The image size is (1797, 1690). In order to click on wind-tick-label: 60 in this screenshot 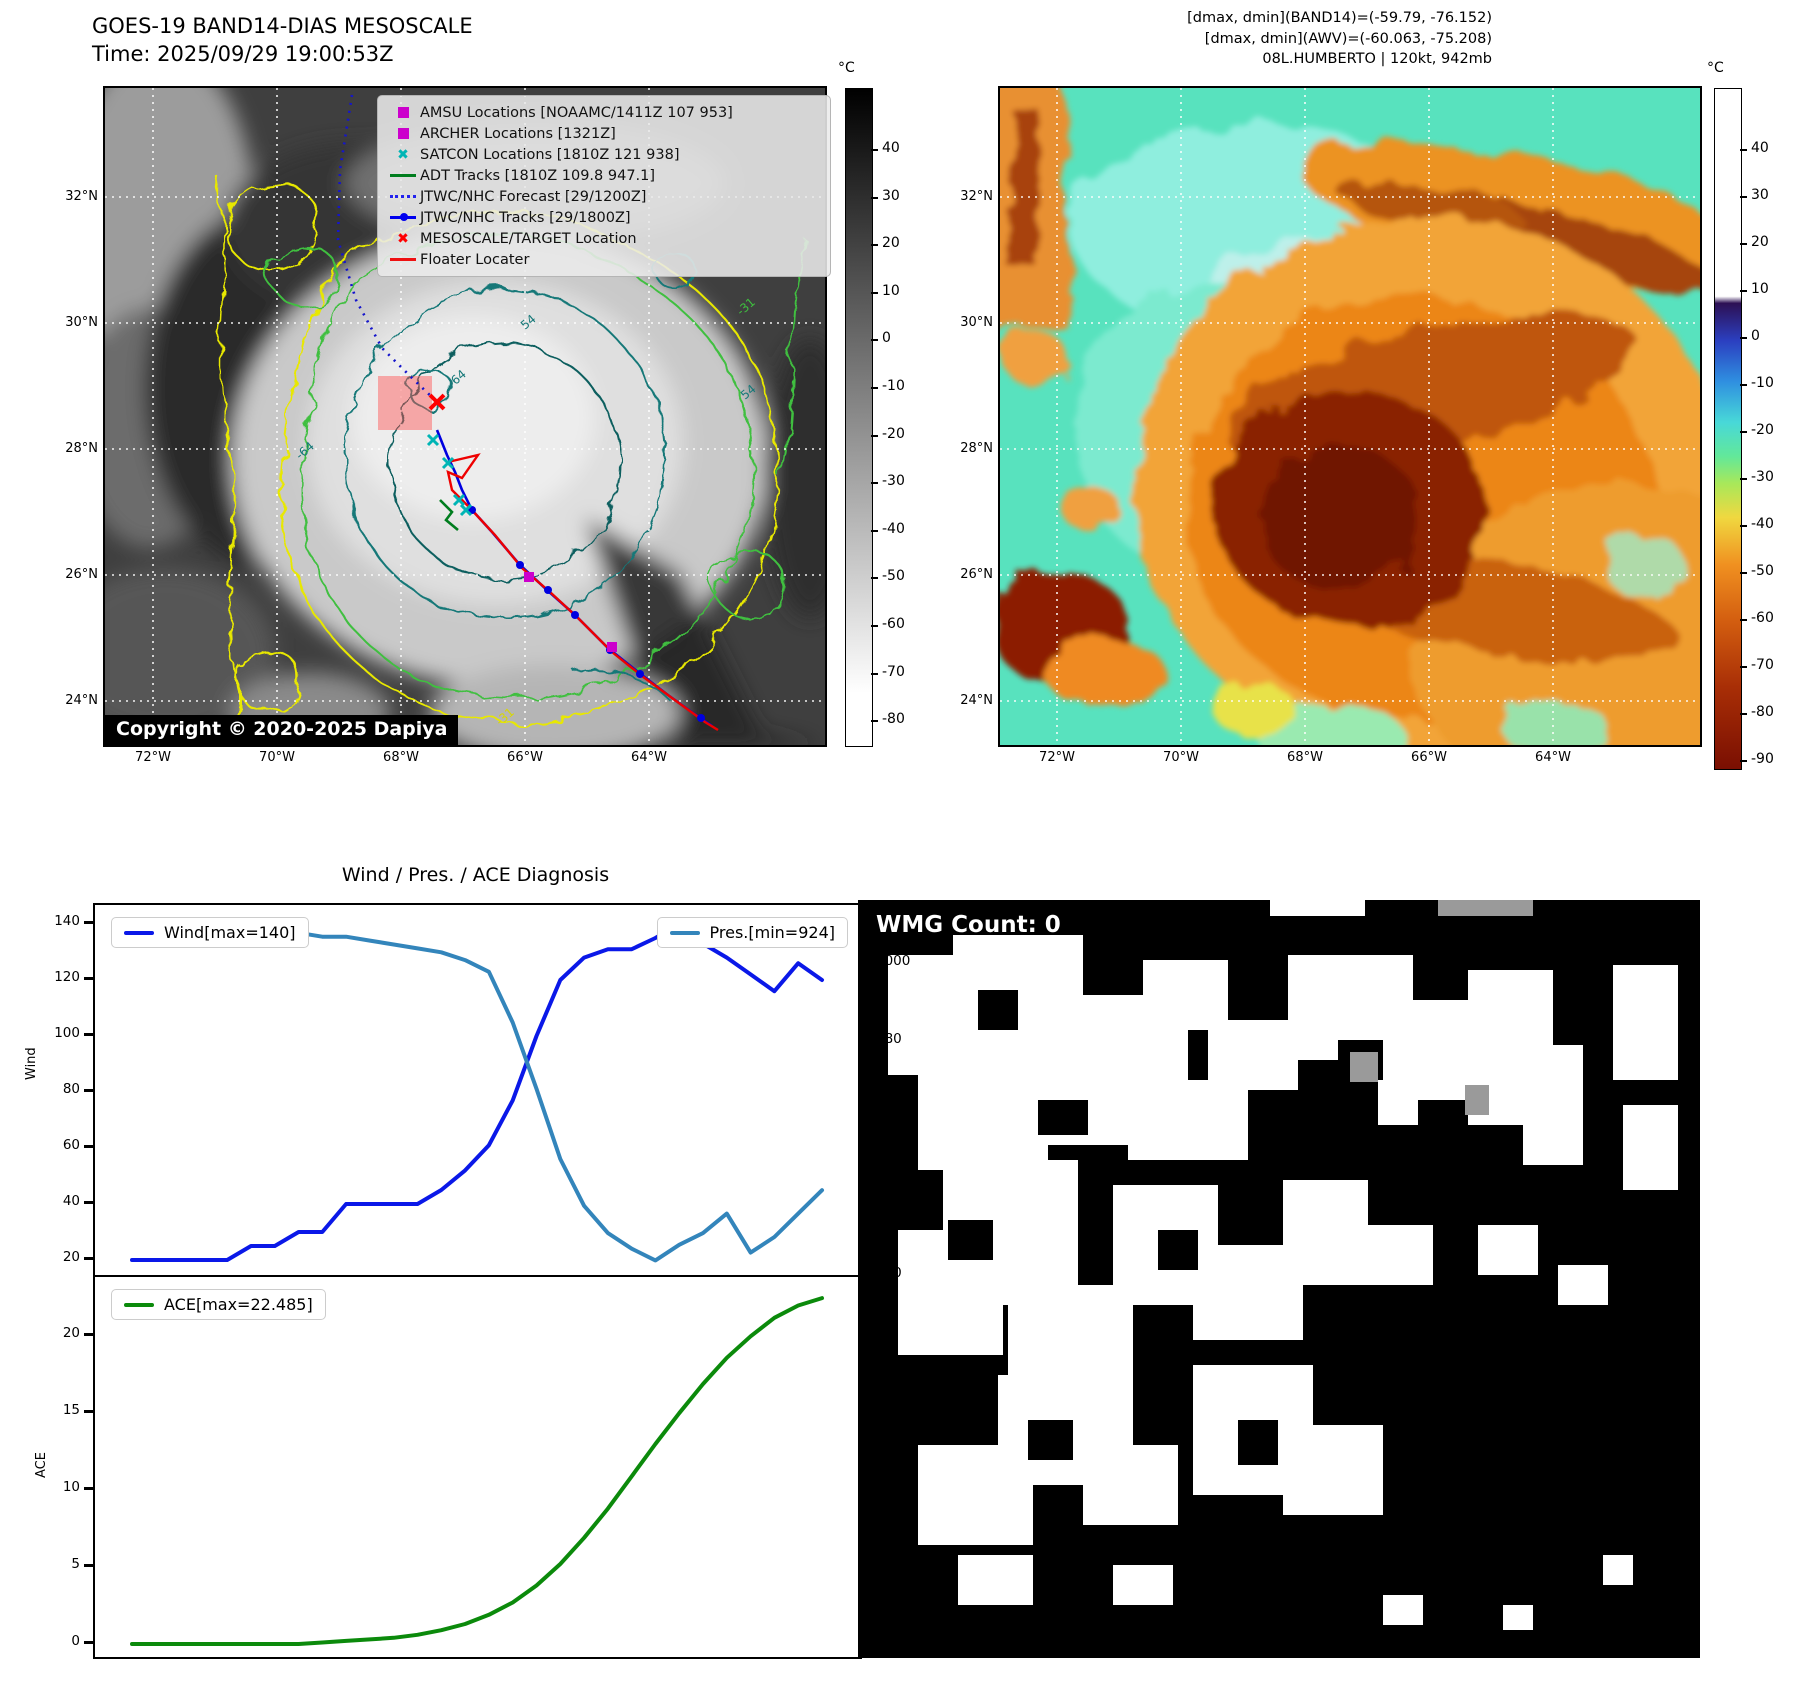, I will do `click(71, 1145)`.